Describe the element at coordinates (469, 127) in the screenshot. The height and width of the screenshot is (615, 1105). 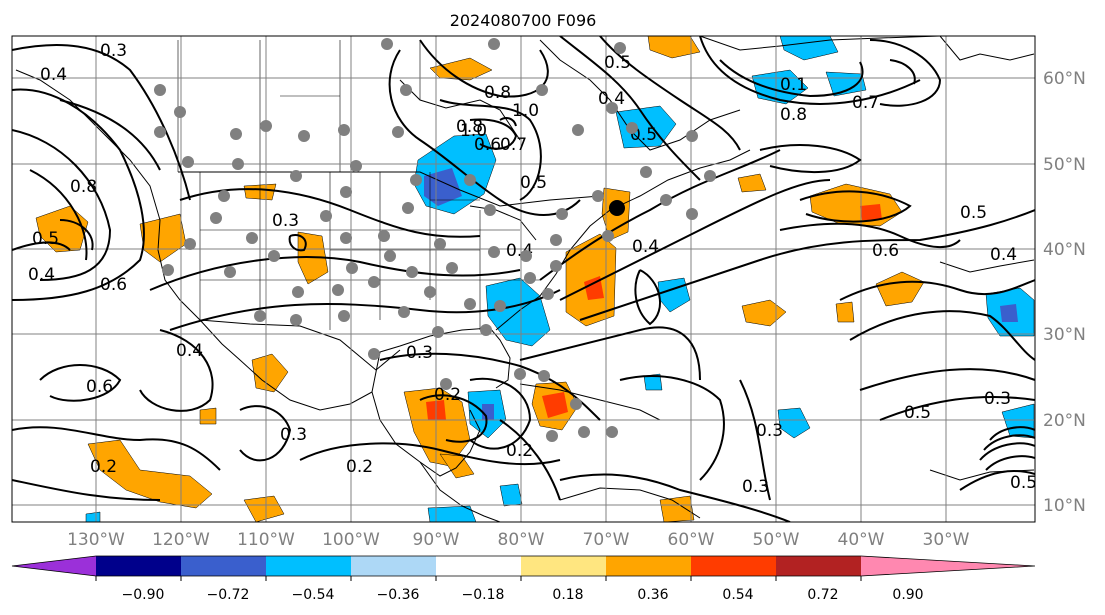
I see `contour-label: 0.8` at that location.